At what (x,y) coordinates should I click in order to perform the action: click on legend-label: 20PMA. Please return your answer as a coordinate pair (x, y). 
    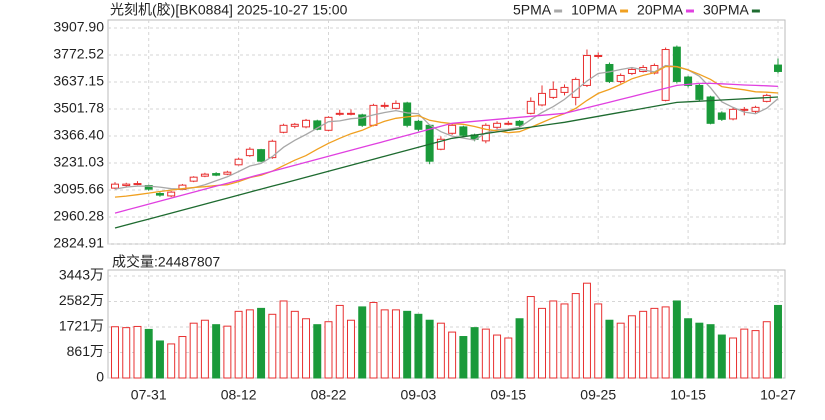
    Looking at the image, I should click on (660, 10).